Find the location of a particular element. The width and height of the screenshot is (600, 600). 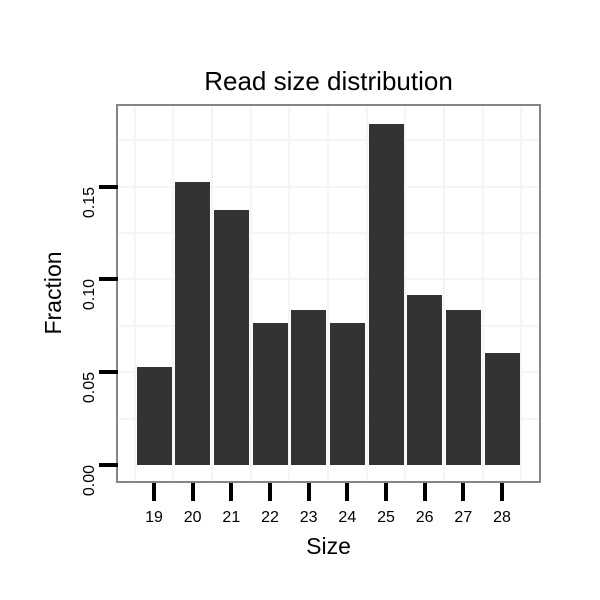

y-tick-0.05 is located at coordinates (108, 372).